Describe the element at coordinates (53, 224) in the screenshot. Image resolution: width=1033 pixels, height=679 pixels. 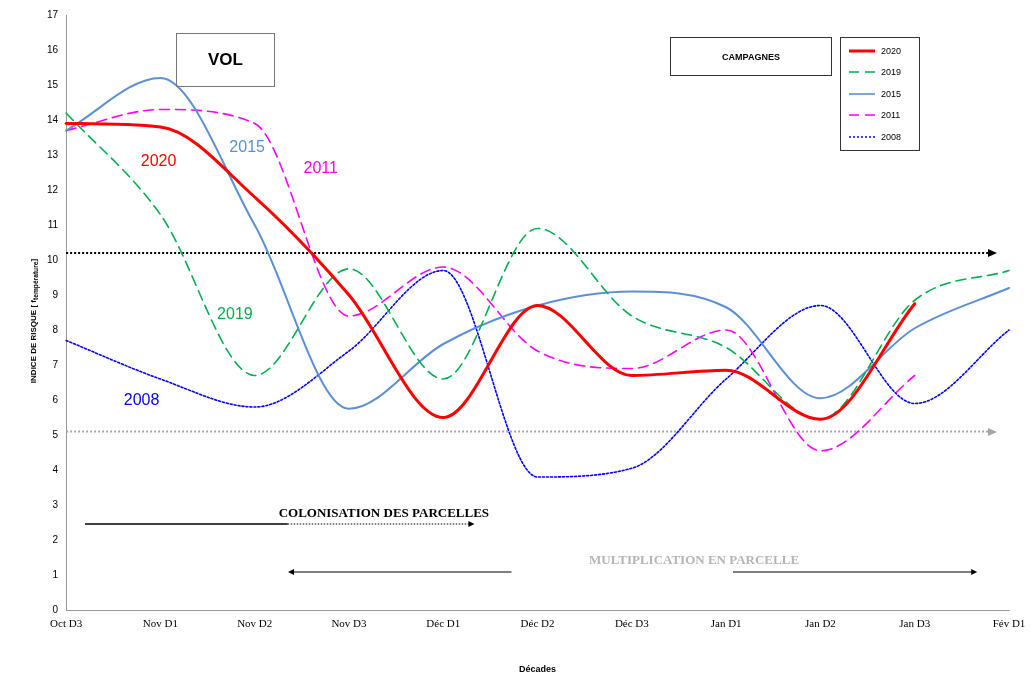
I see `y-tick-label: 11` at that location.